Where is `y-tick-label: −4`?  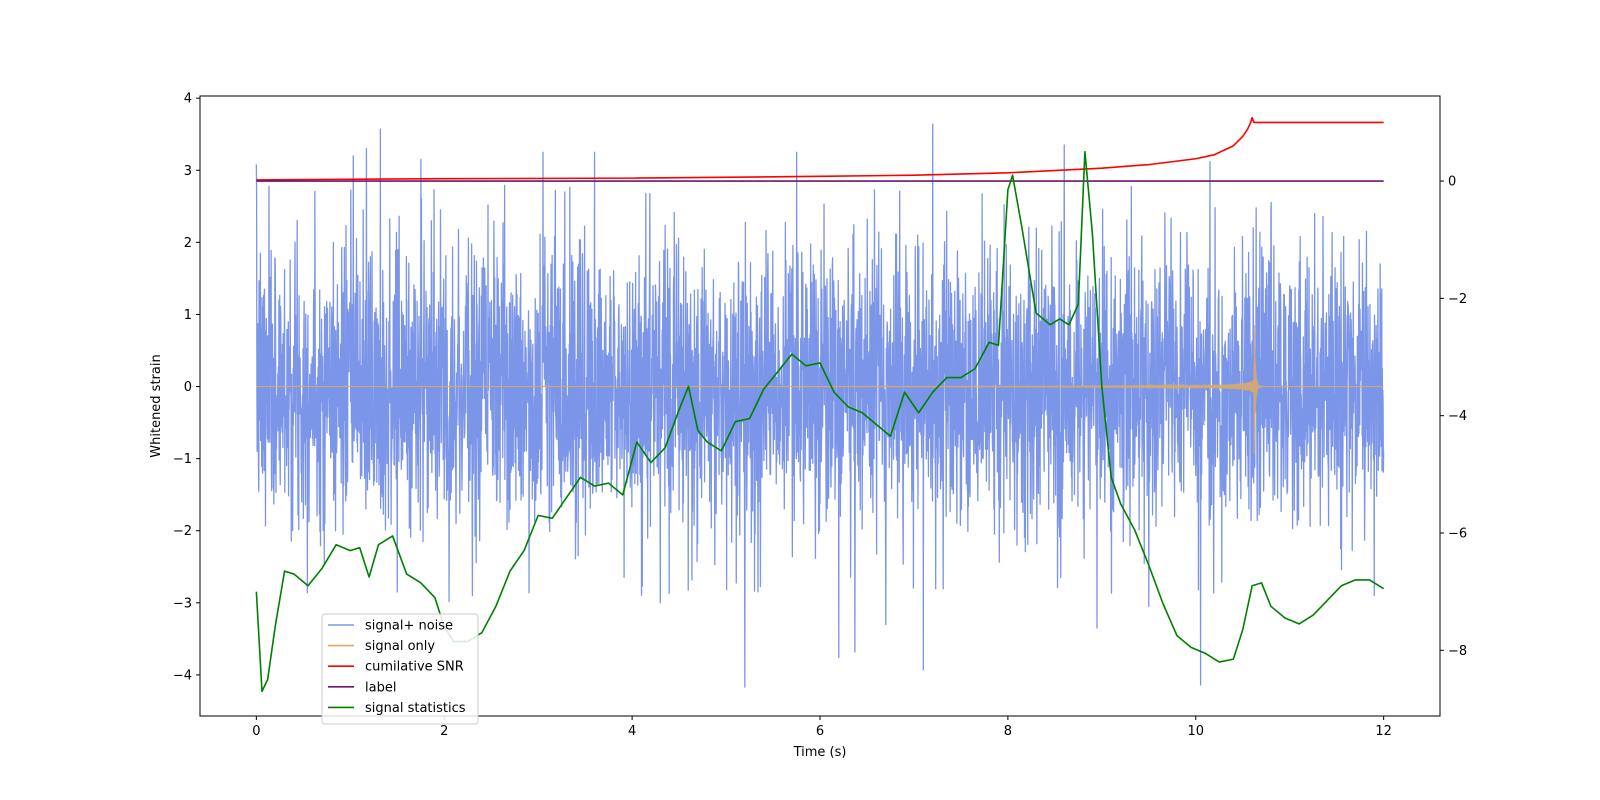
y-tick-label: −4 is located at coordinates (182, 675).